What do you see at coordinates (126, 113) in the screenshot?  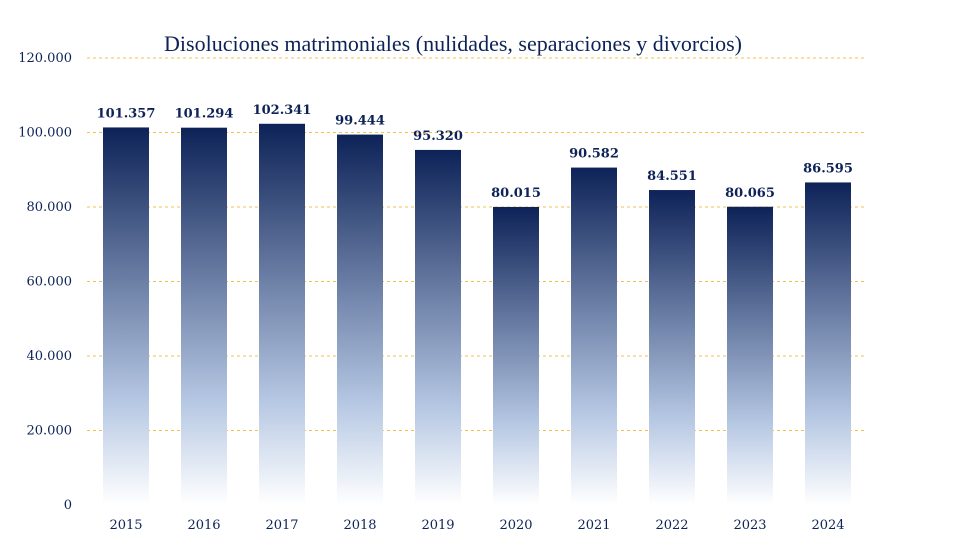 I see `data-label-2015: 101.357` at bounding box center [126, 113].